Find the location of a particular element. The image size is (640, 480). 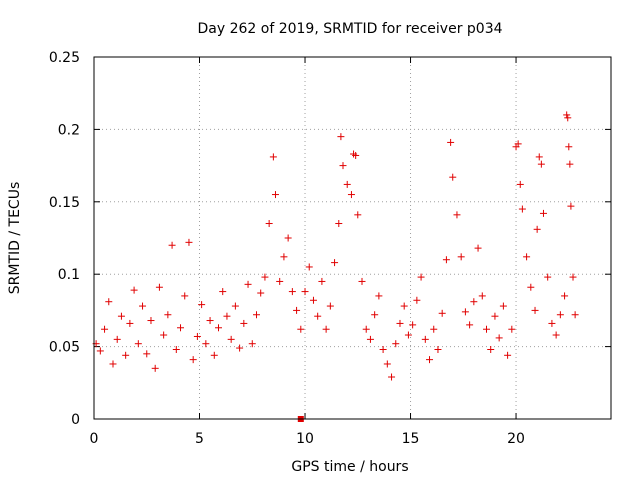

y-axis-label: SRMTID / TECUs is located at coordinates (15, 238).